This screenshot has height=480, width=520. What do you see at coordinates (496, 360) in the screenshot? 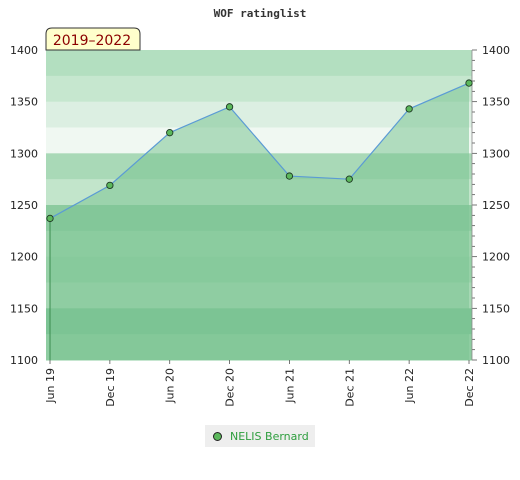
I see `y-tick-label-right: 1100` at bounding box center [496, 360].